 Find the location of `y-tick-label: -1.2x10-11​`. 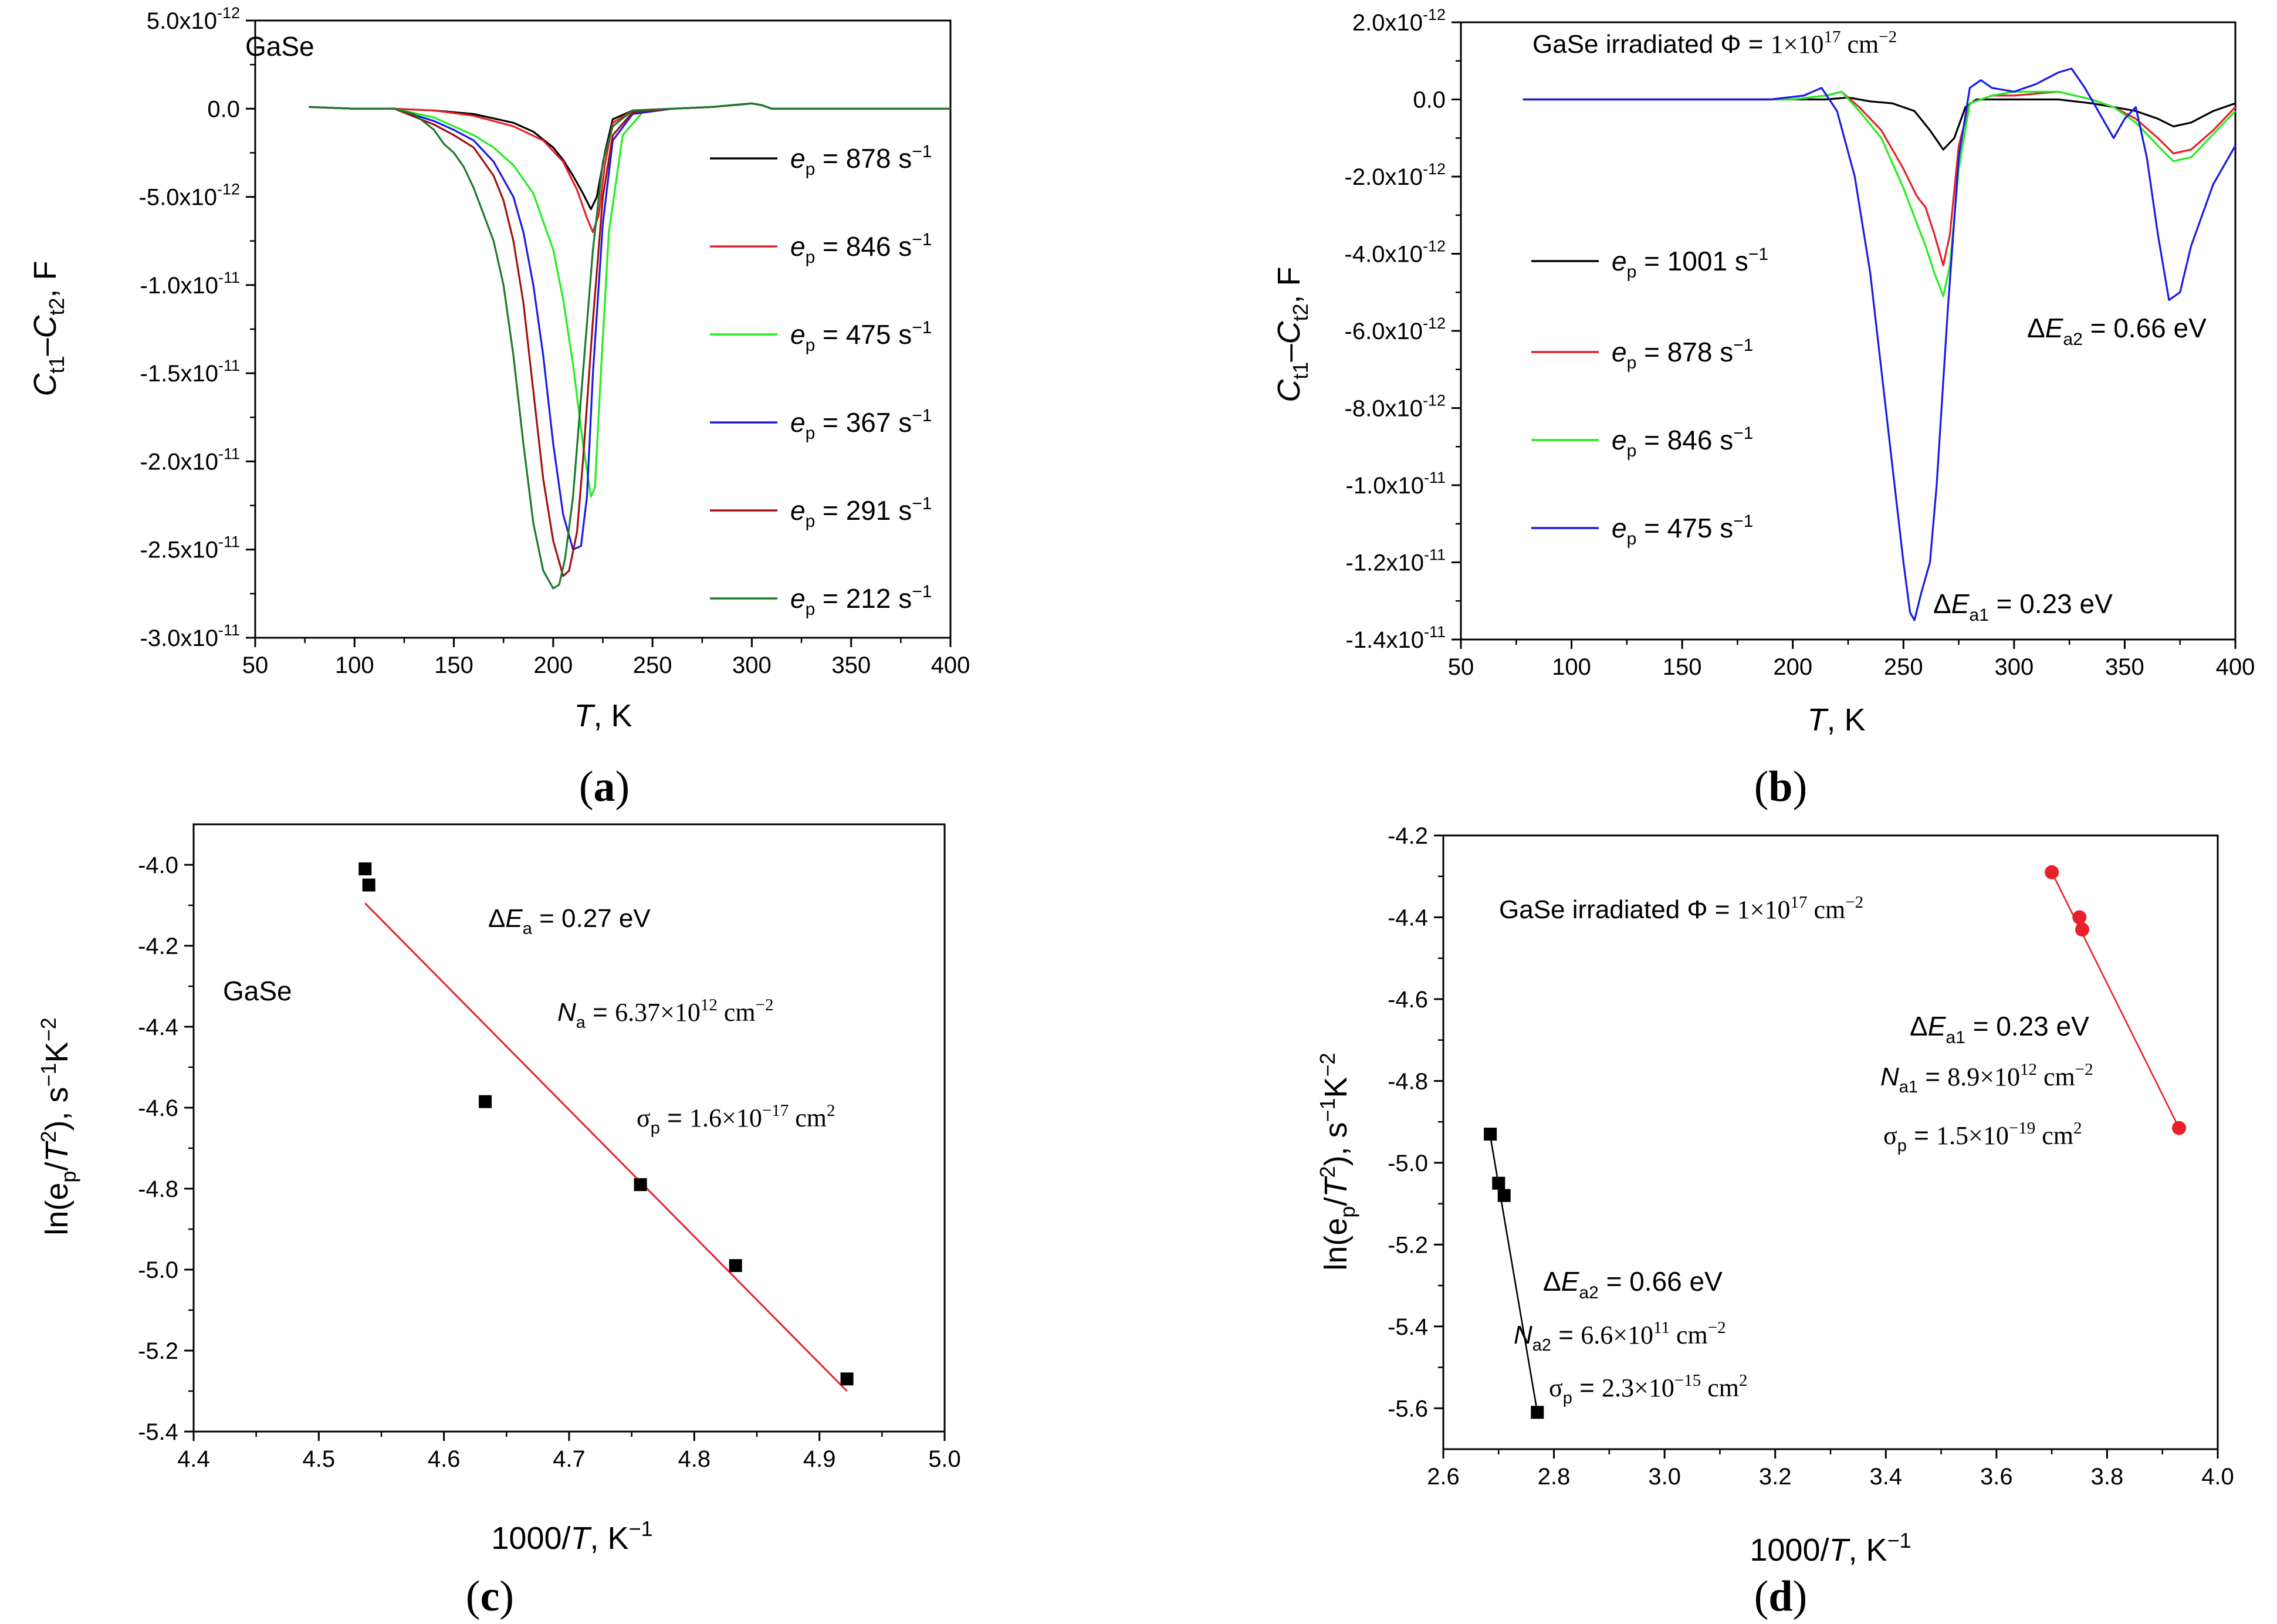

y-tick-label: -1.2x10-11​ is located at coordinates (1396, 561).